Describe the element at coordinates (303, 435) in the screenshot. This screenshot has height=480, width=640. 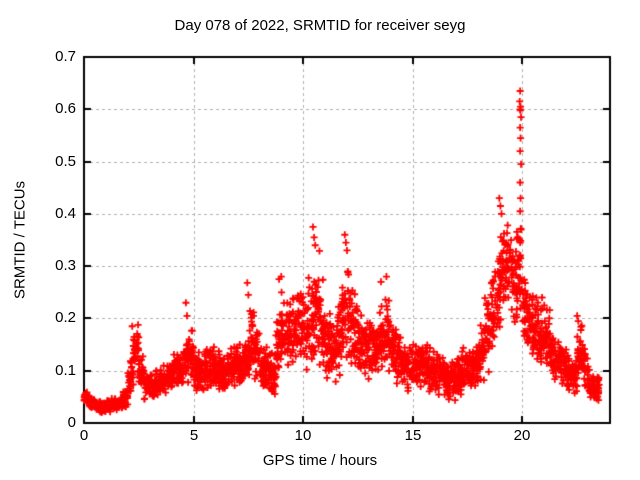
I see `x-tick-label: 10` at that location.